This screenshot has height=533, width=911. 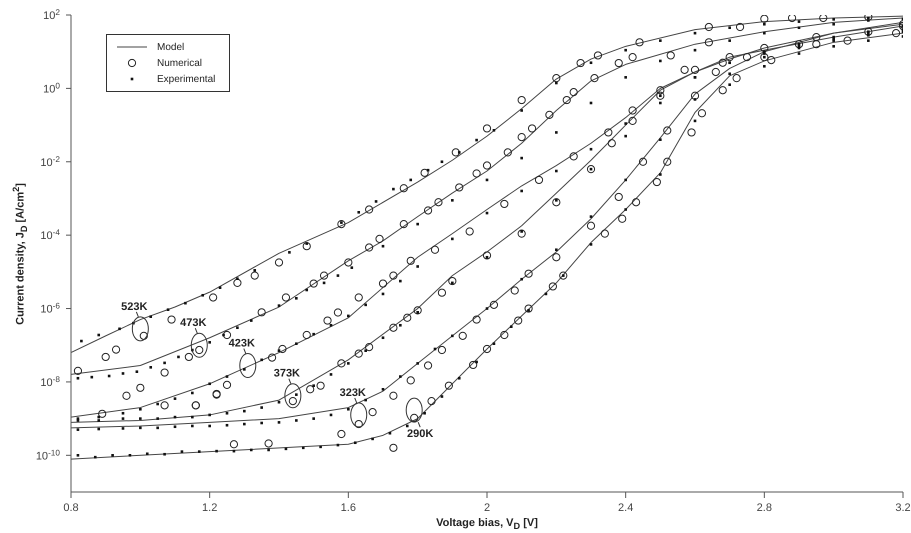 I want to click on y-tick-label: 10$^{-8}$, so click(x=50, y=381).